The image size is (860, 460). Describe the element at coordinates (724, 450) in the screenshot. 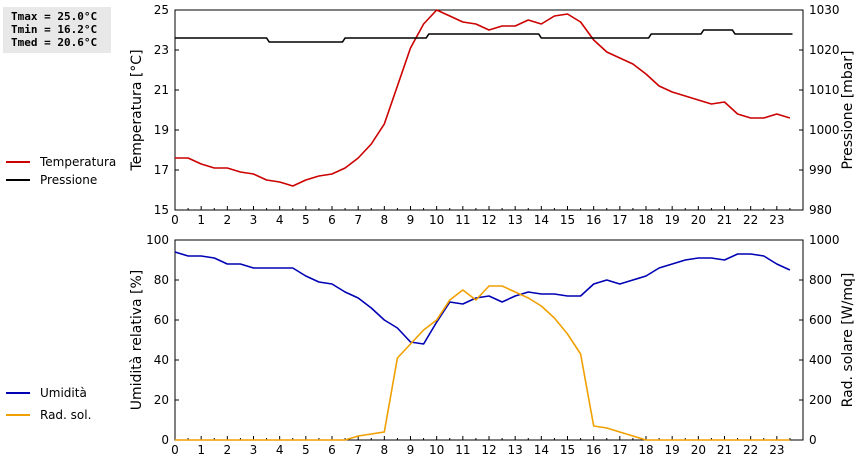

I see `x-tick-label-bottom: 21` at that location.